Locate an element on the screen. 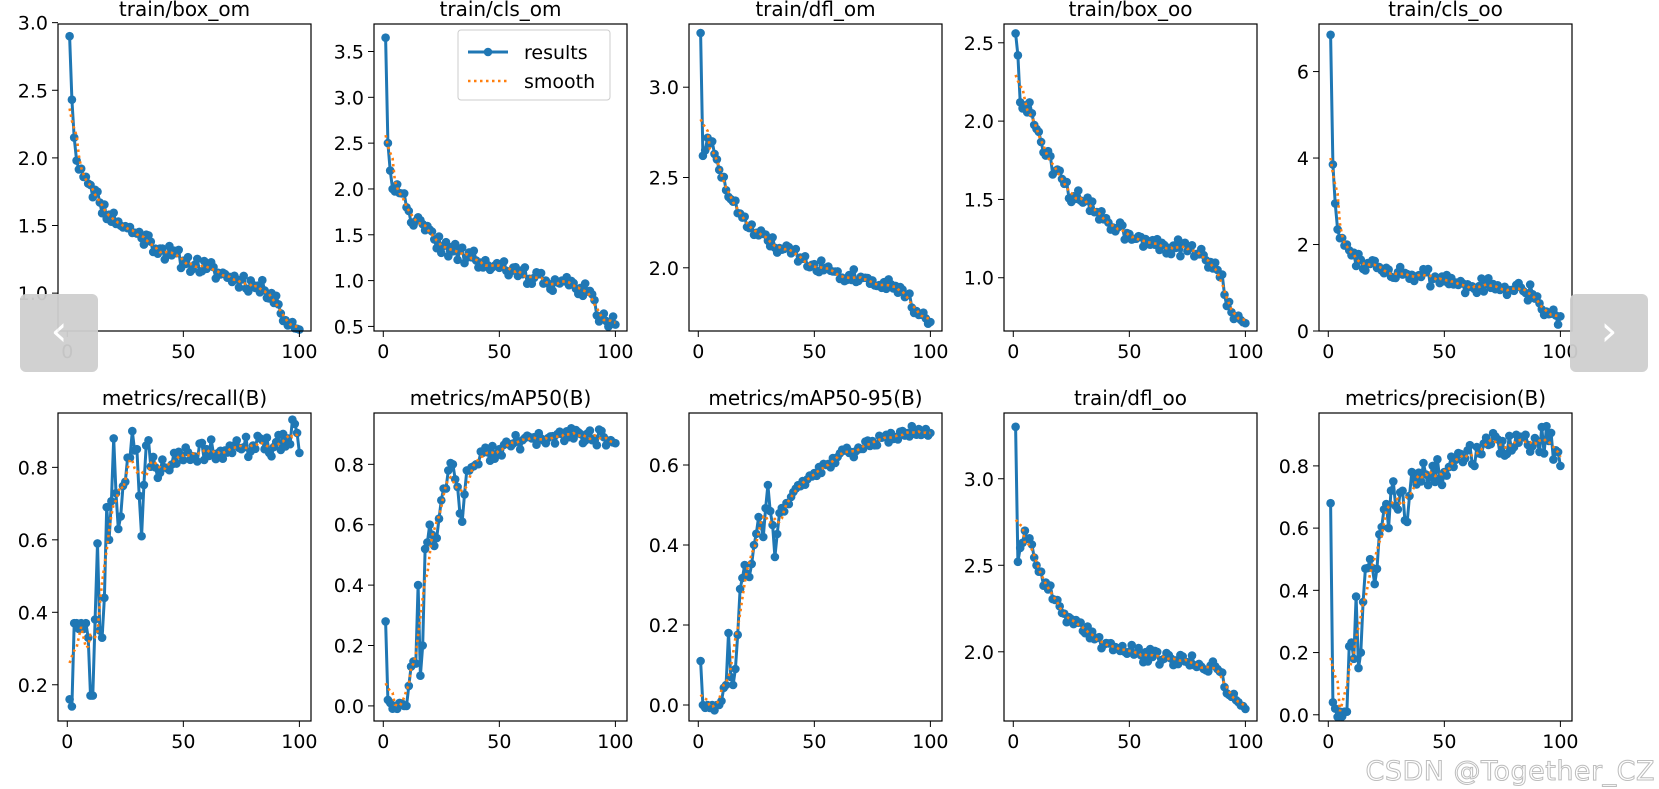 The image size is (1659, 789). y-tick-label: 3.0 is located at coordinates (349, 98).